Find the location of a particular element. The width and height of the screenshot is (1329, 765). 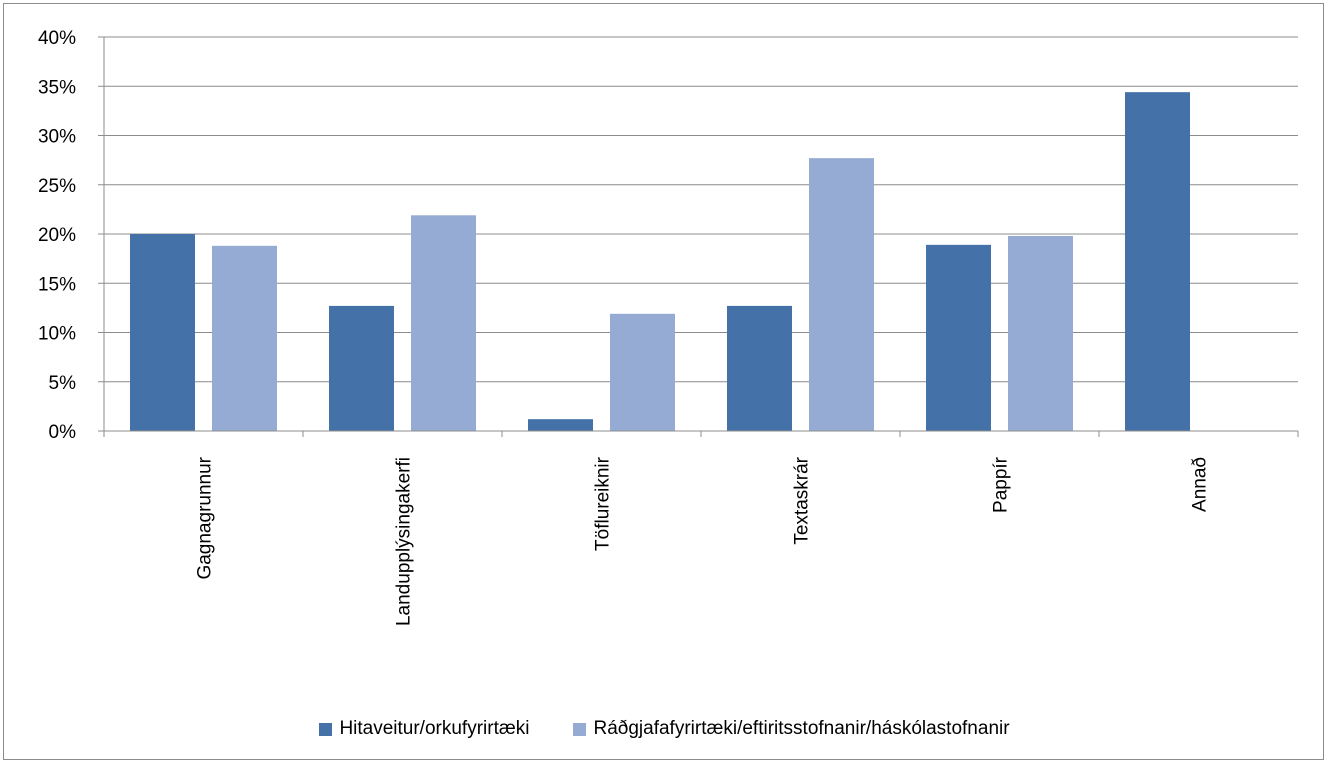

y-tick-label: 15% is located at coordinates (57, 284).